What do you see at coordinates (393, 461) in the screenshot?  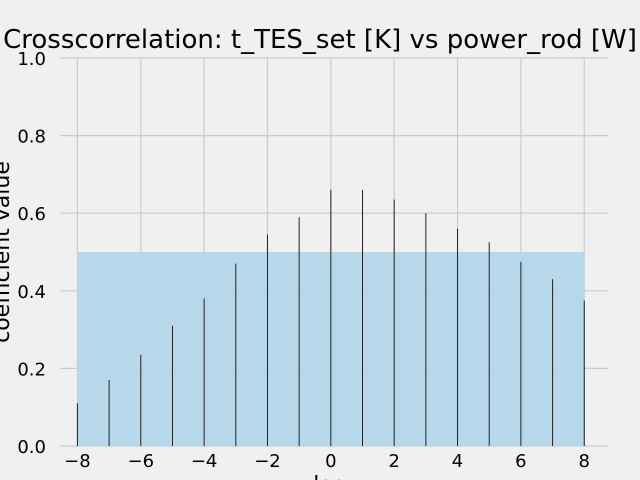 I see `x-tick-label: 2` at bounding box center [393, 461].